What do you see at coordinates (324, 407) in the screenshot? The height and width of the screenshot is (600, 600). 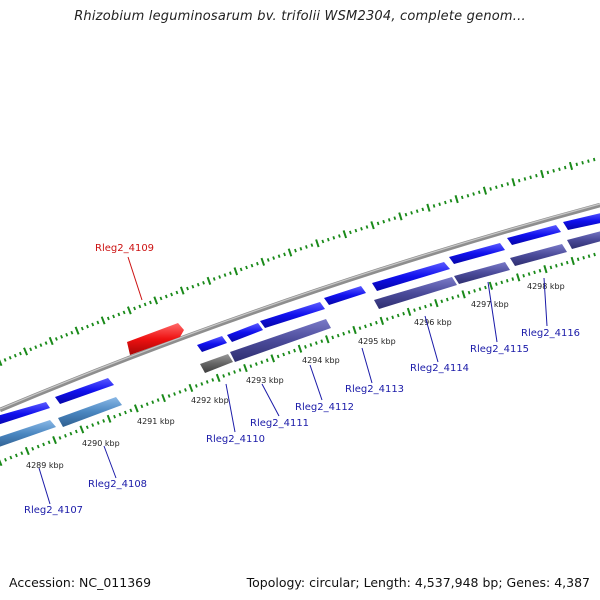 I see `gene-label-rleg2-4112: Rleg2_4112` at bounding box center [324, 407].